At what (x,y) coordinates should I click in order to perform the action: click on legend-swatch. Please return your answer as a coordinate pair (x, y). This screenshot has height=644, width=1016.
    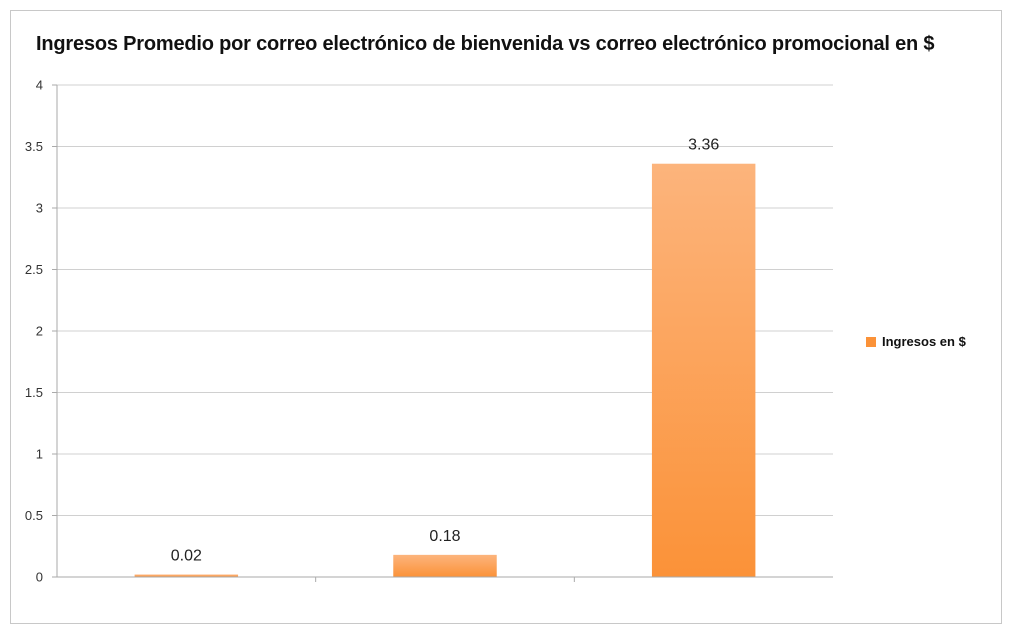
    Looking at the image, I should click on (871, 341).